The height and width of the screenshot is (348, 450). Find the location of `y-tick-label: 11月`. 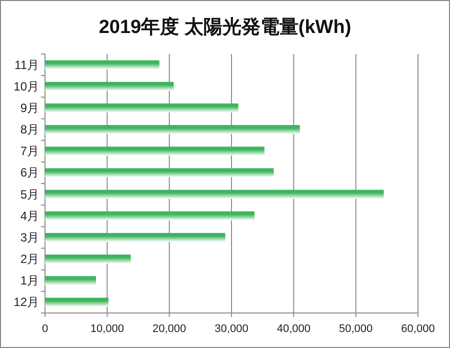

y-tick-label: 11月 is located at coordinates (26, 65).